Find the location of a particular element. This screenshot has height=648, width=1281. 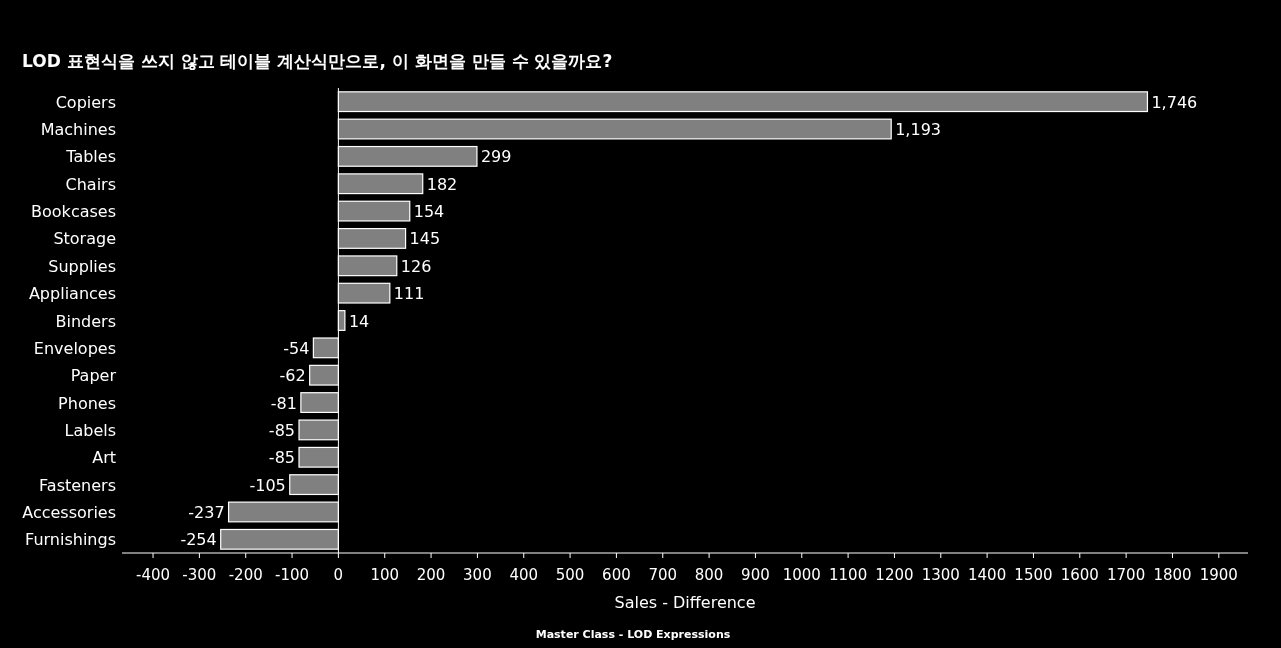

y-tick-label: Copiers is located at coordinates (85, 102).